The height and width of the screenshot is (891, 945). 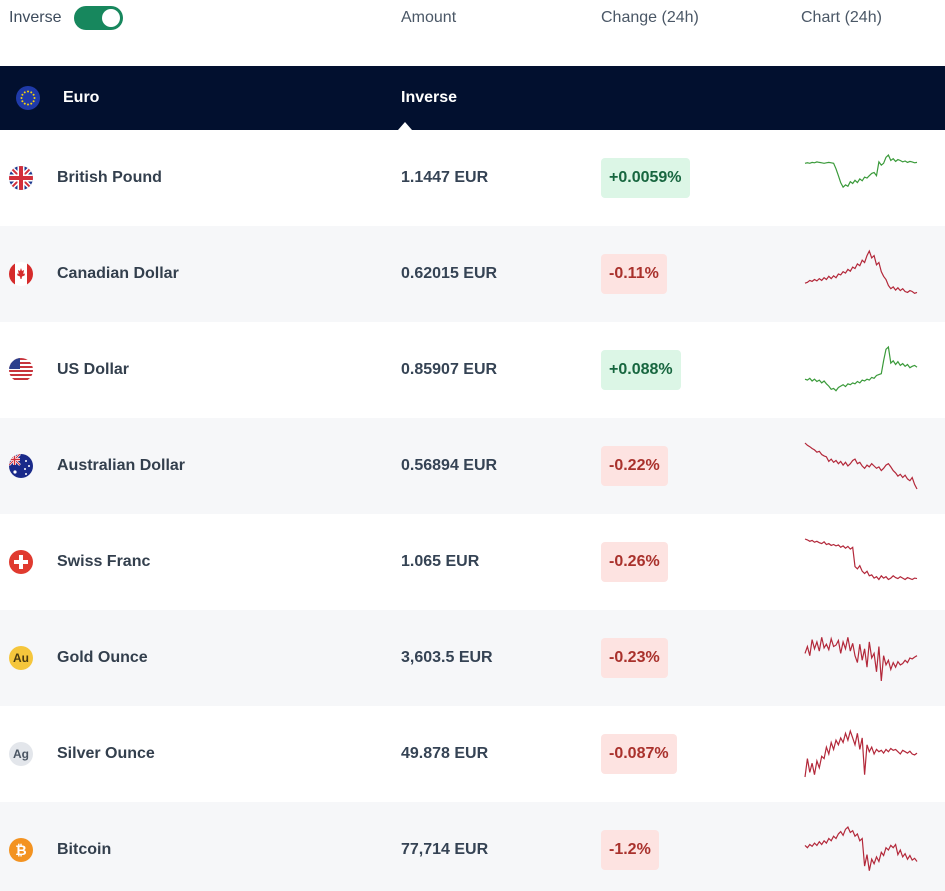 What do you see at coordinates (841, 17) in the screenshot?
I see `column-header-chart: Chart (24h)` at bounding box center [841, 17].